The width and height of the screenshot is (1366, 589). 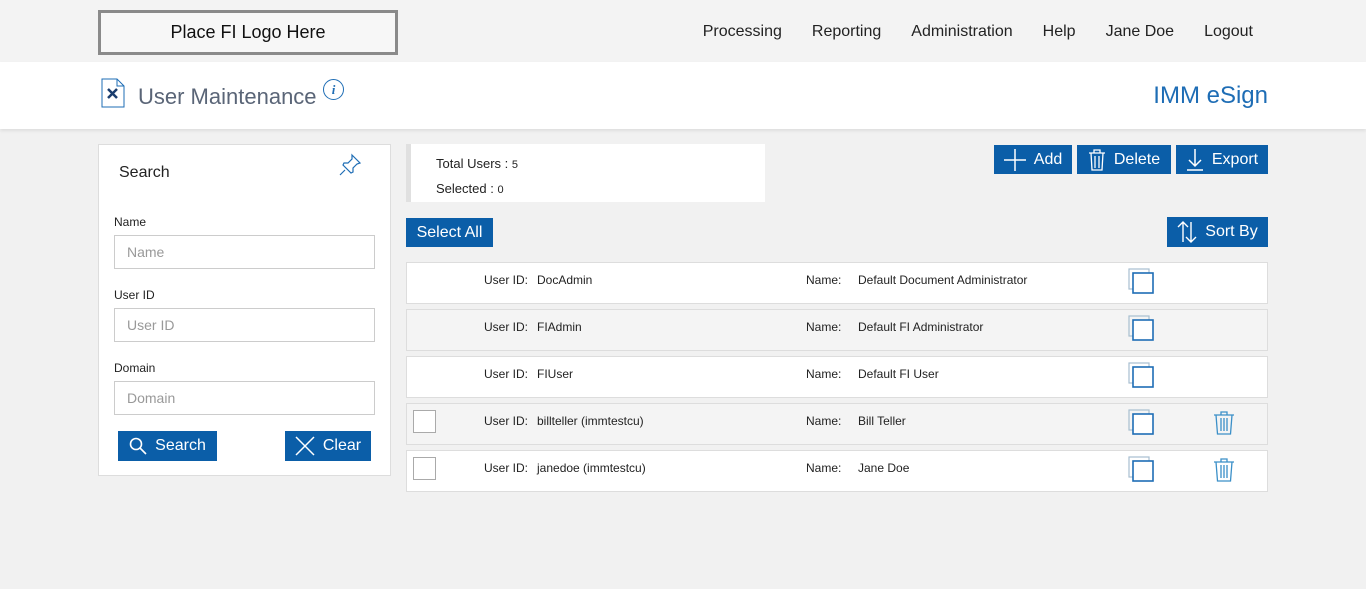 I want to click on page-header: User Maintenance i IMM eSign, so click(x=683, y=95).